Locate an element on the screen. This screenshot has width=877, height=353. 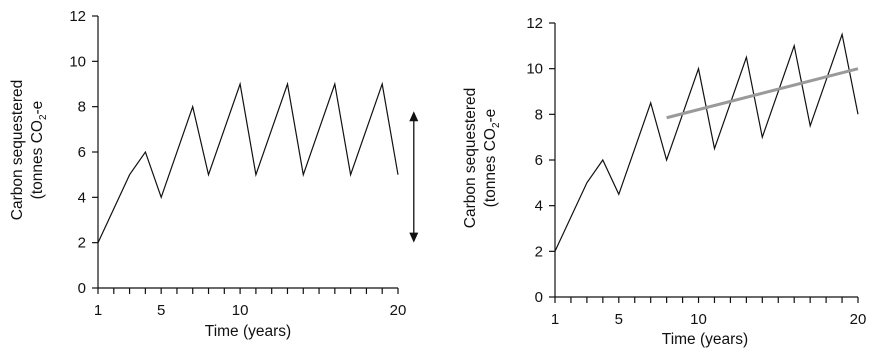
range-arrow-head-down is located at coordinates (414, 237).